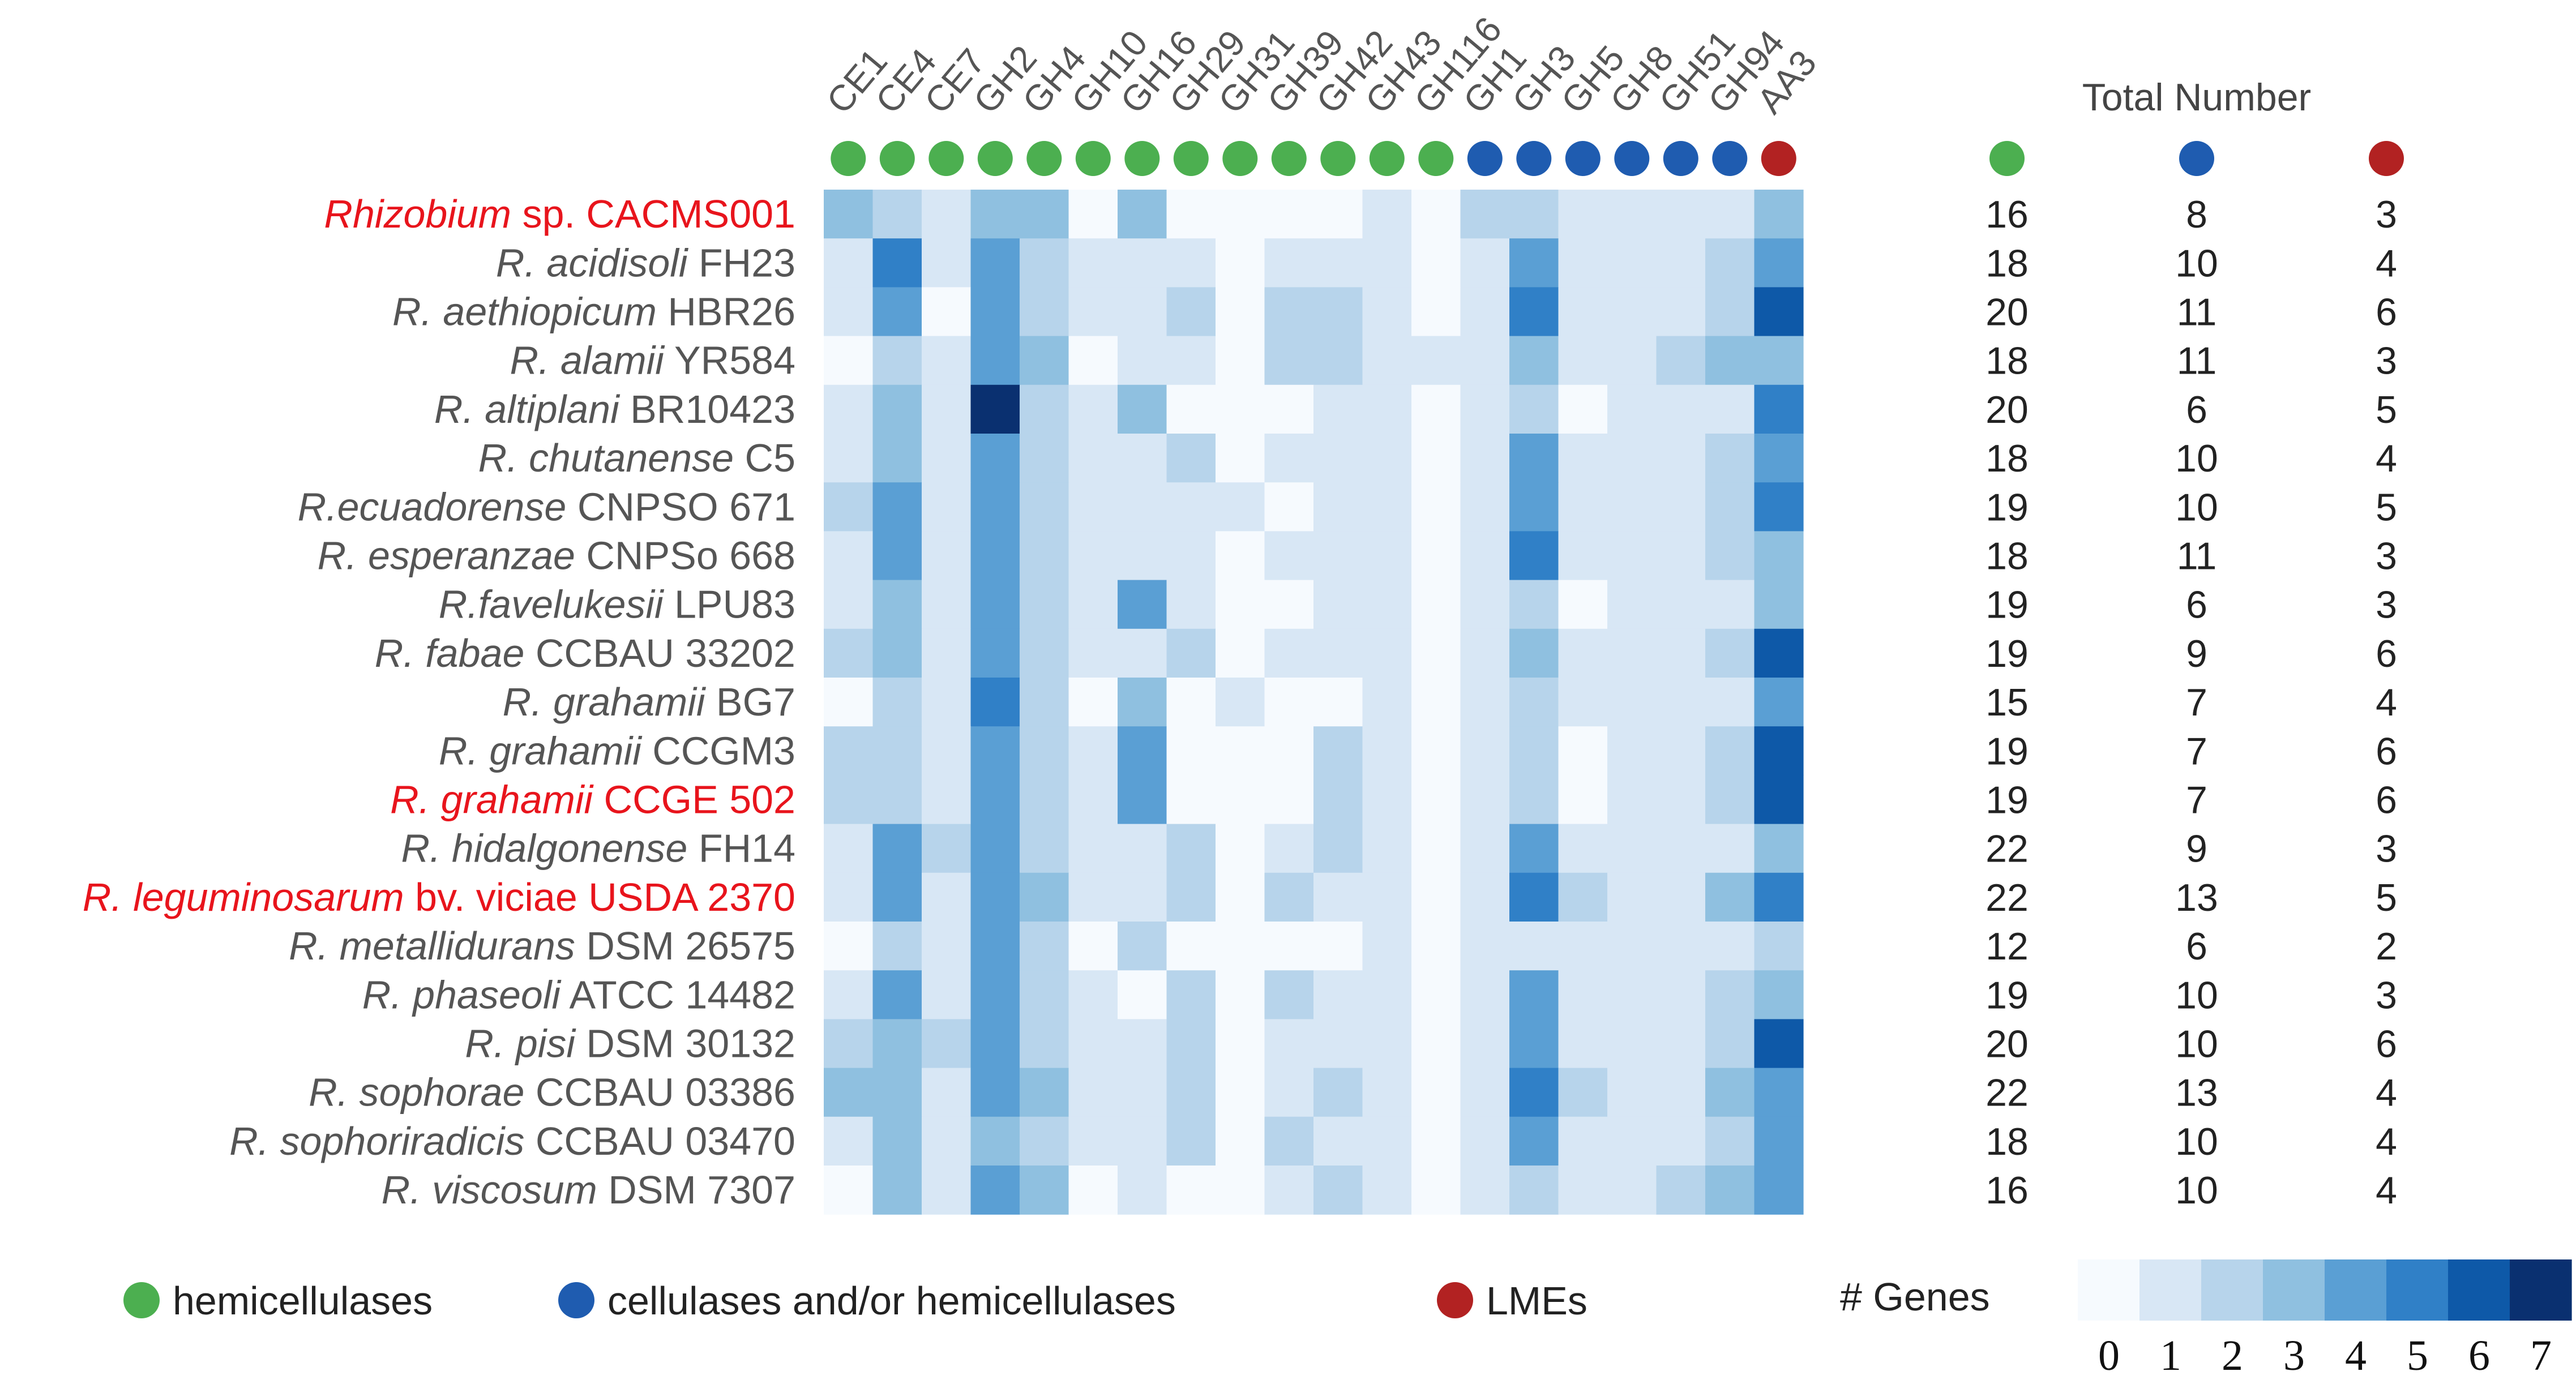  What do you see at coordinates (432, 507) in the screenshot?
I see `row-species: R.ecuadorense` at bounding box center [432, 507].